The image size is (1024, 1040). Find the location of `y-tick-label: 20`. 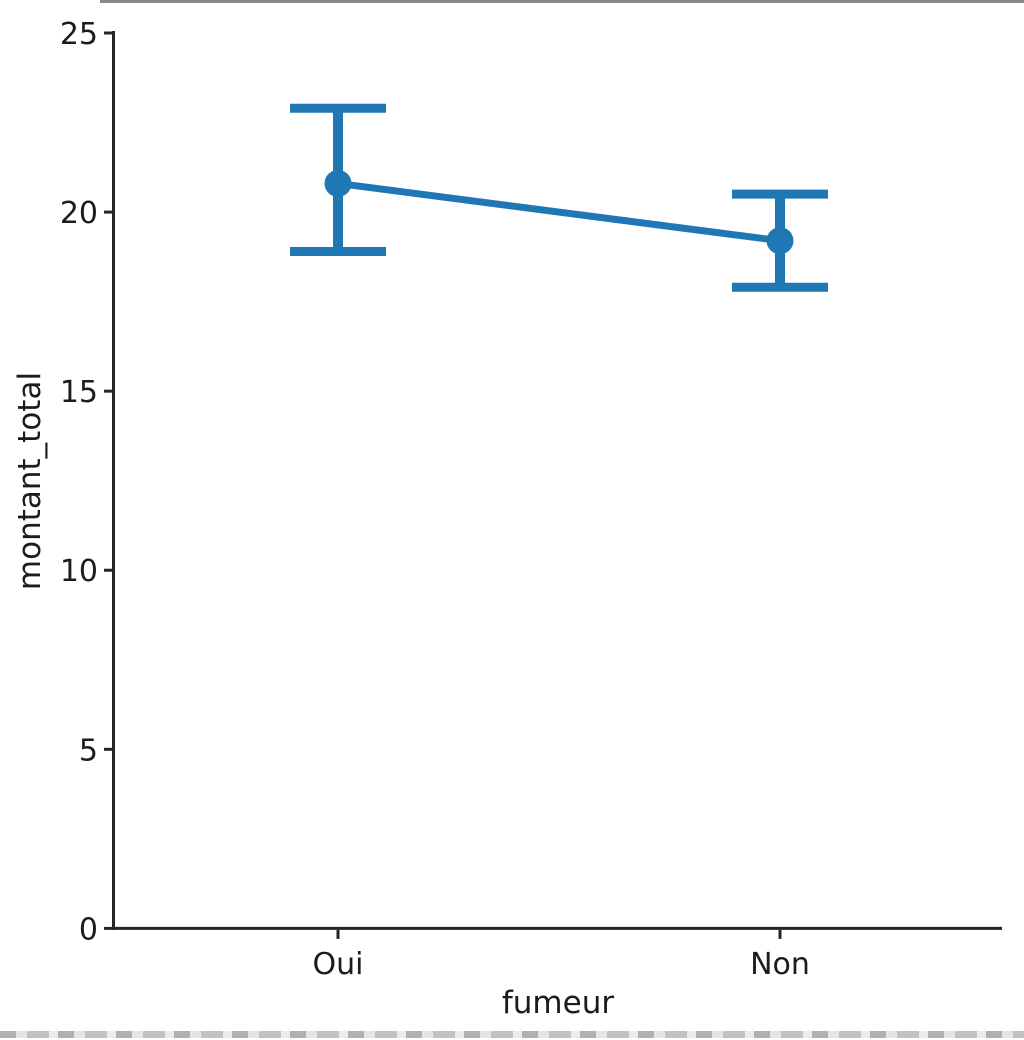

y-tick-label: 20 is located at coordinates (79, 213).